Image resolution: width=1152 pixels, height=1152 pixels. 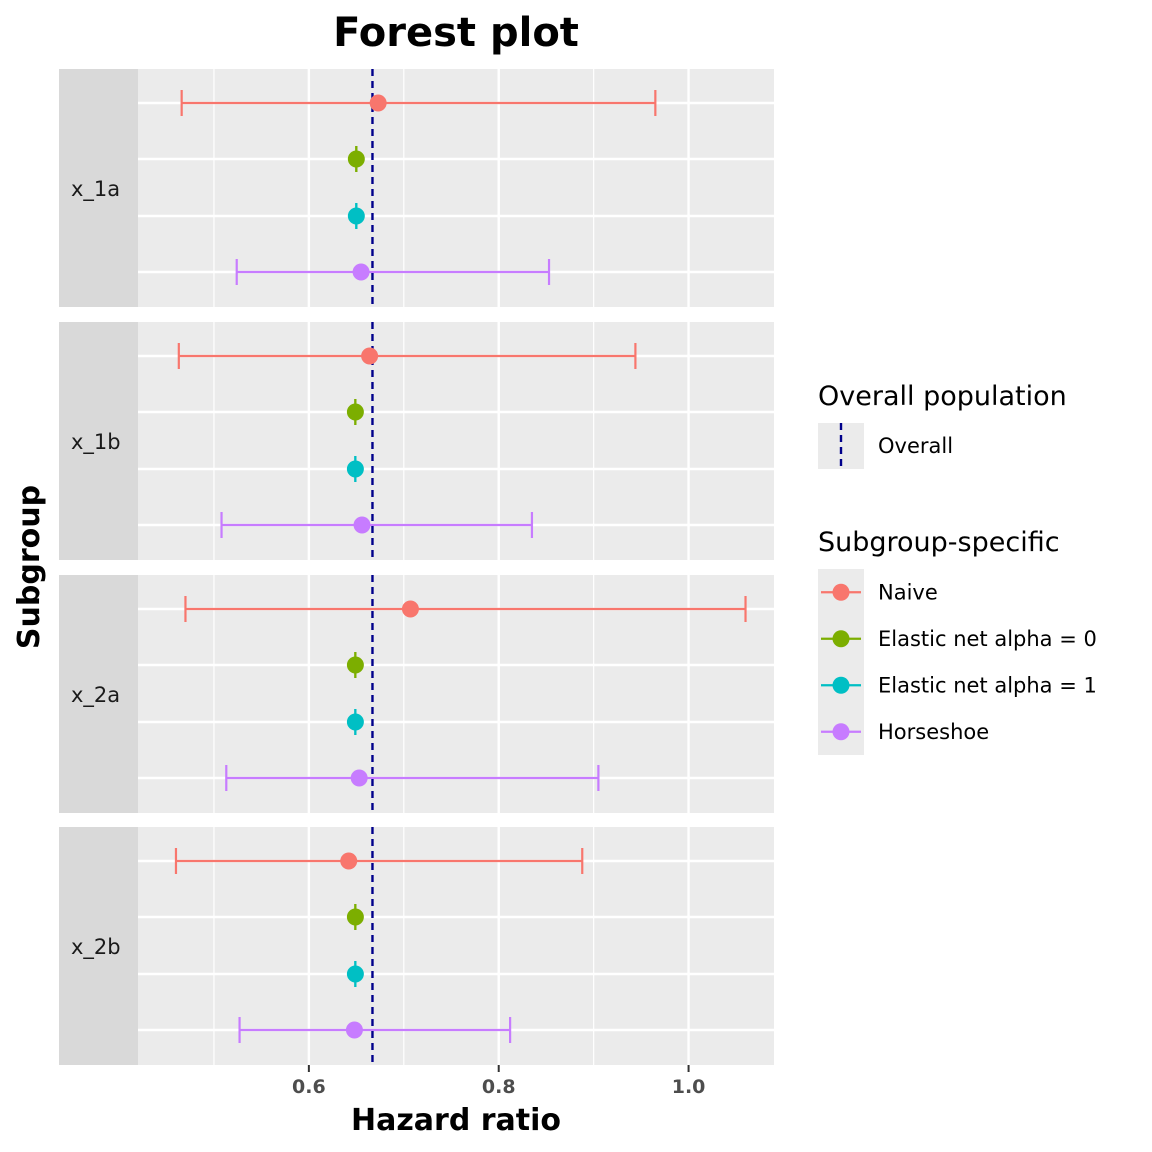 I want to click on legend-label-elastic-net-alpha-1: Elastic net alpha = 1, so click(x=987, y=685).